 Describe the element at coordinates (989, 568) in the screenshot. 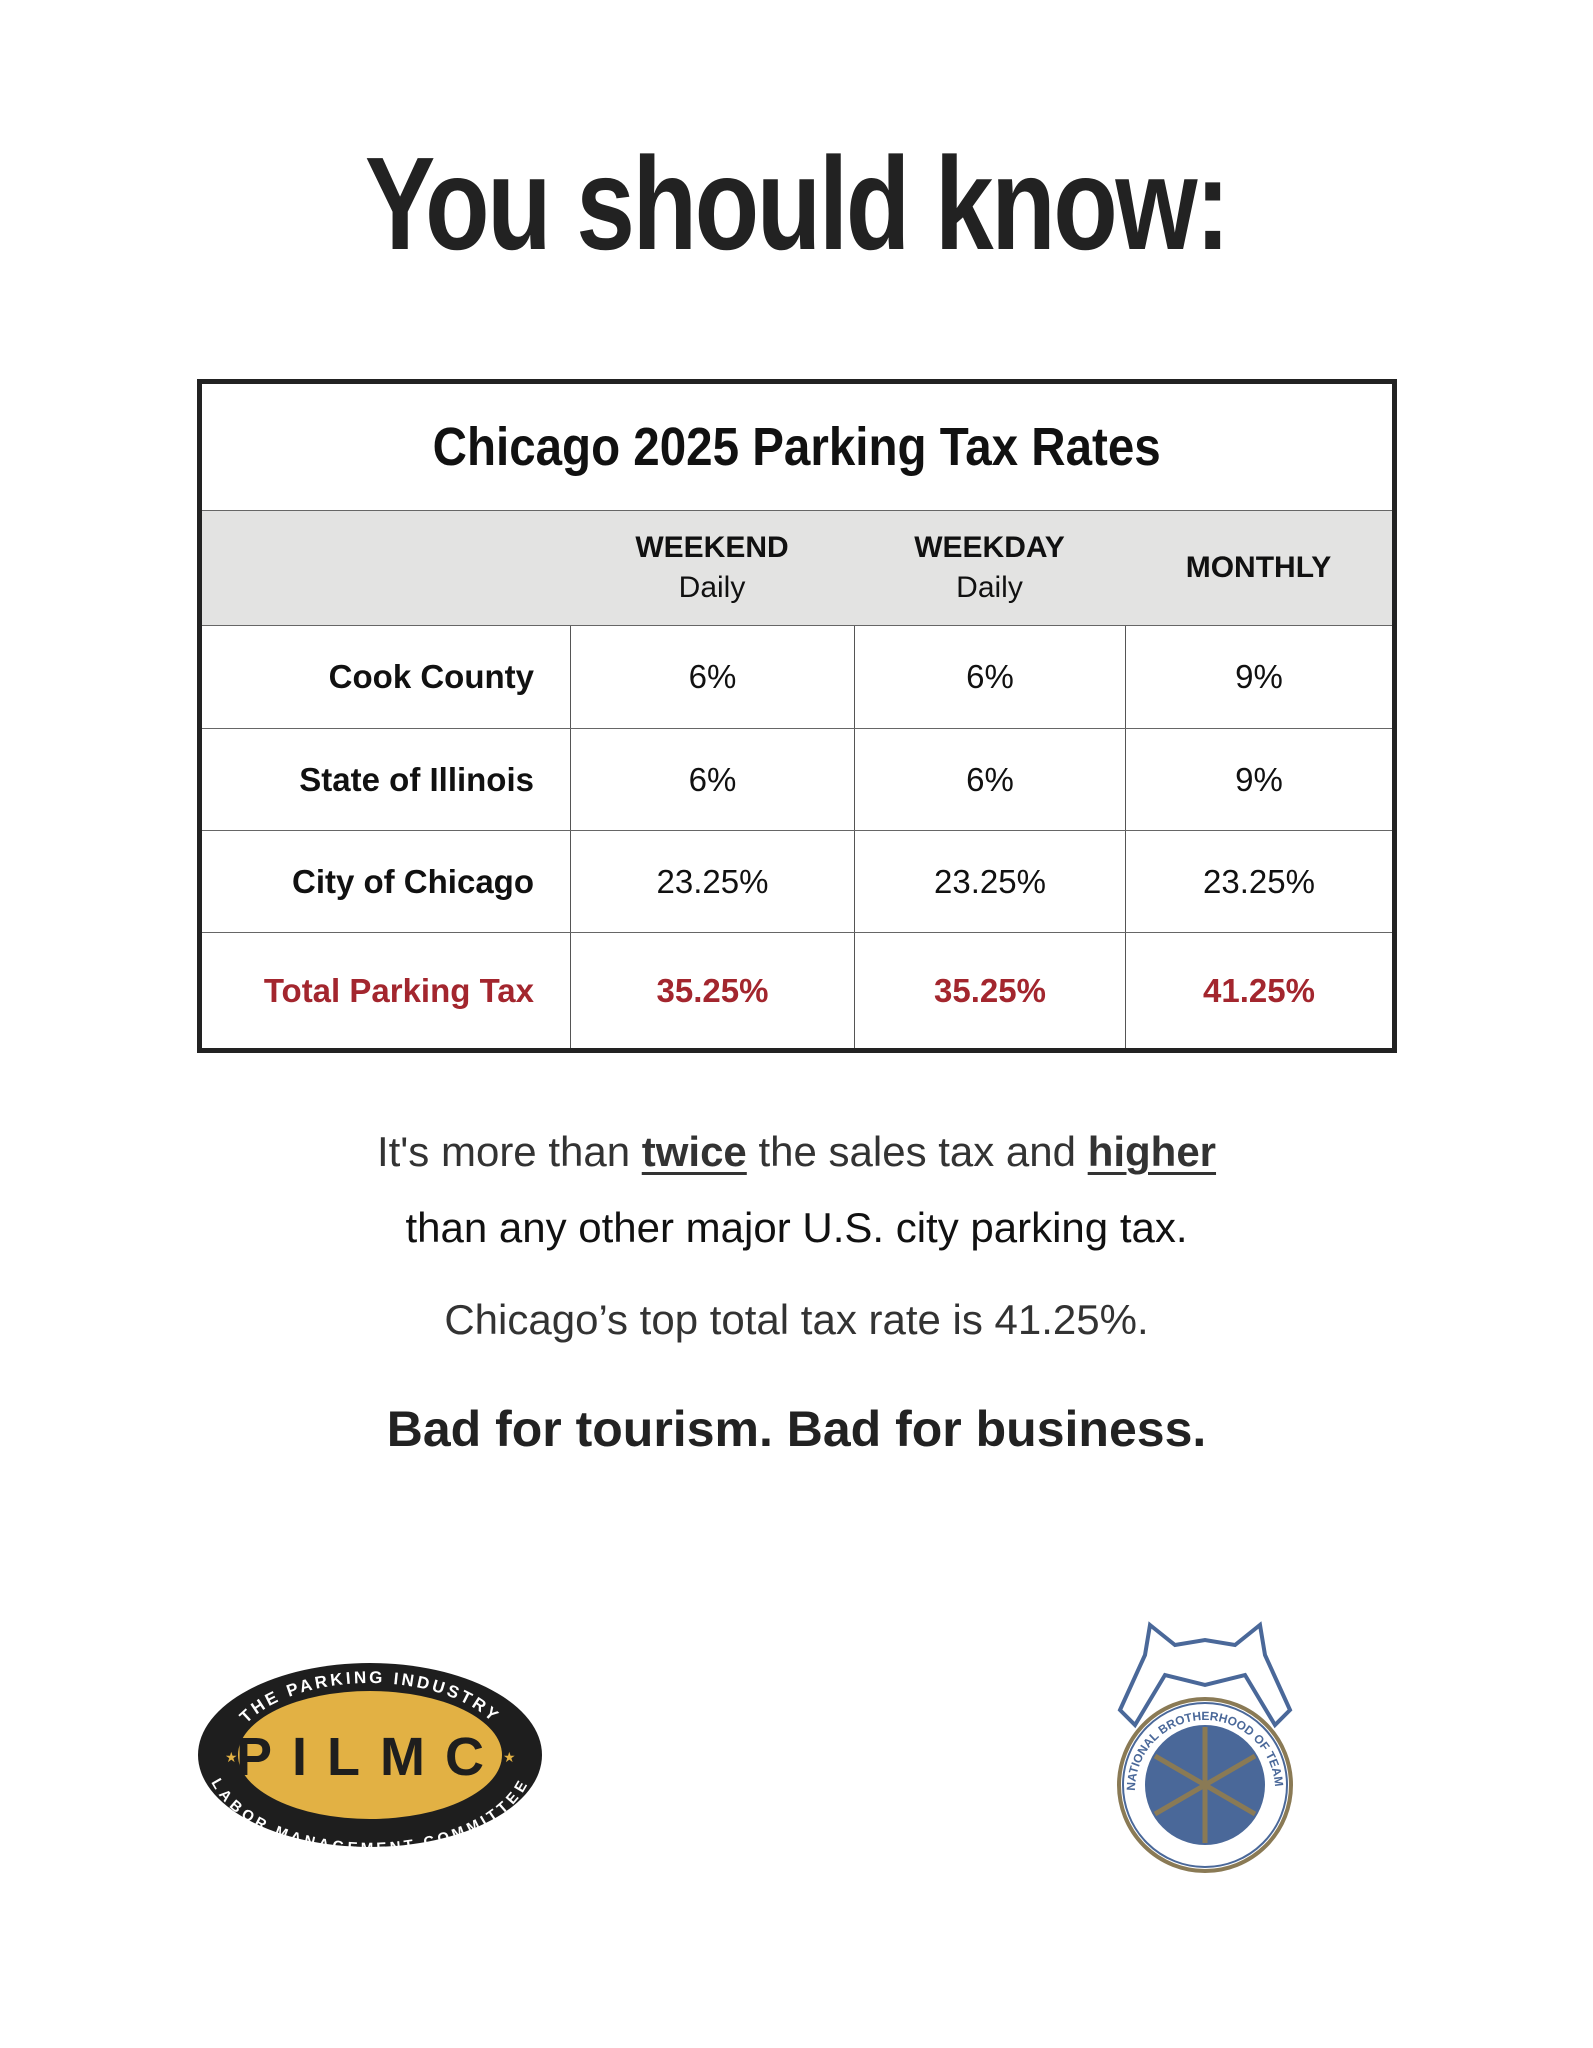

I see `header-weekday: WEEKDAY Daily` at that location.